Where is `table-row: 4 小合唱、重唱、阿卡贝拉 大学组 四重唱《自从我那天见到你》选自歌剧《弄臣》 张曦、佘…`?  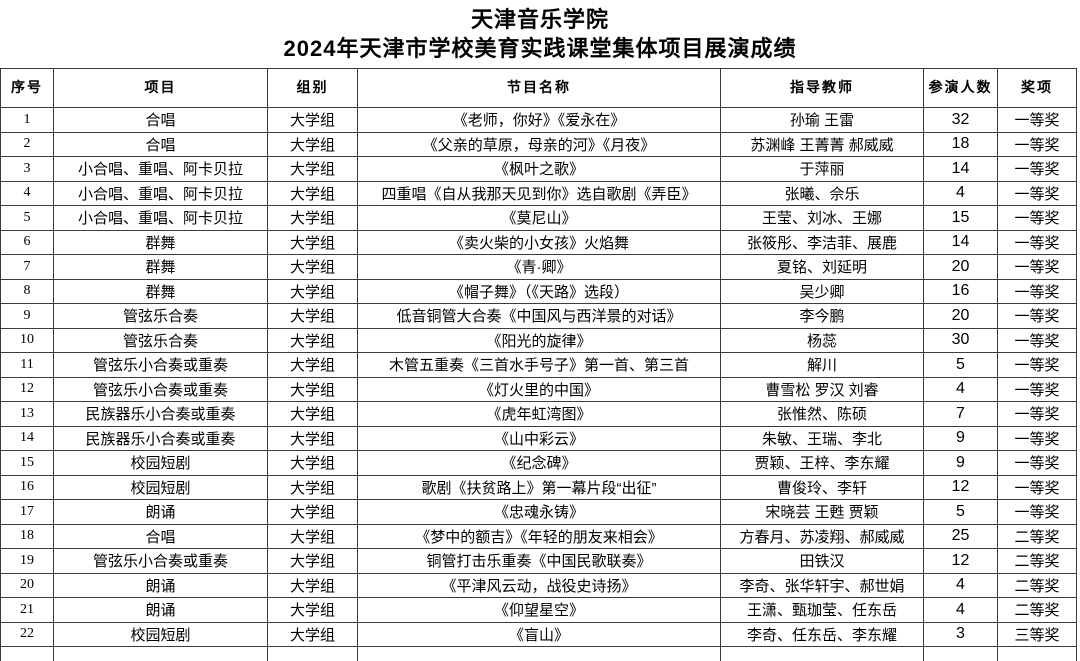 table-row: 4 小合唱、重唱、阿卡贝拉 大学组 四重唱《自从我那天见到你》选自歌剧《弄臣》 张曦、佘… is located at coordinates (538, 193).